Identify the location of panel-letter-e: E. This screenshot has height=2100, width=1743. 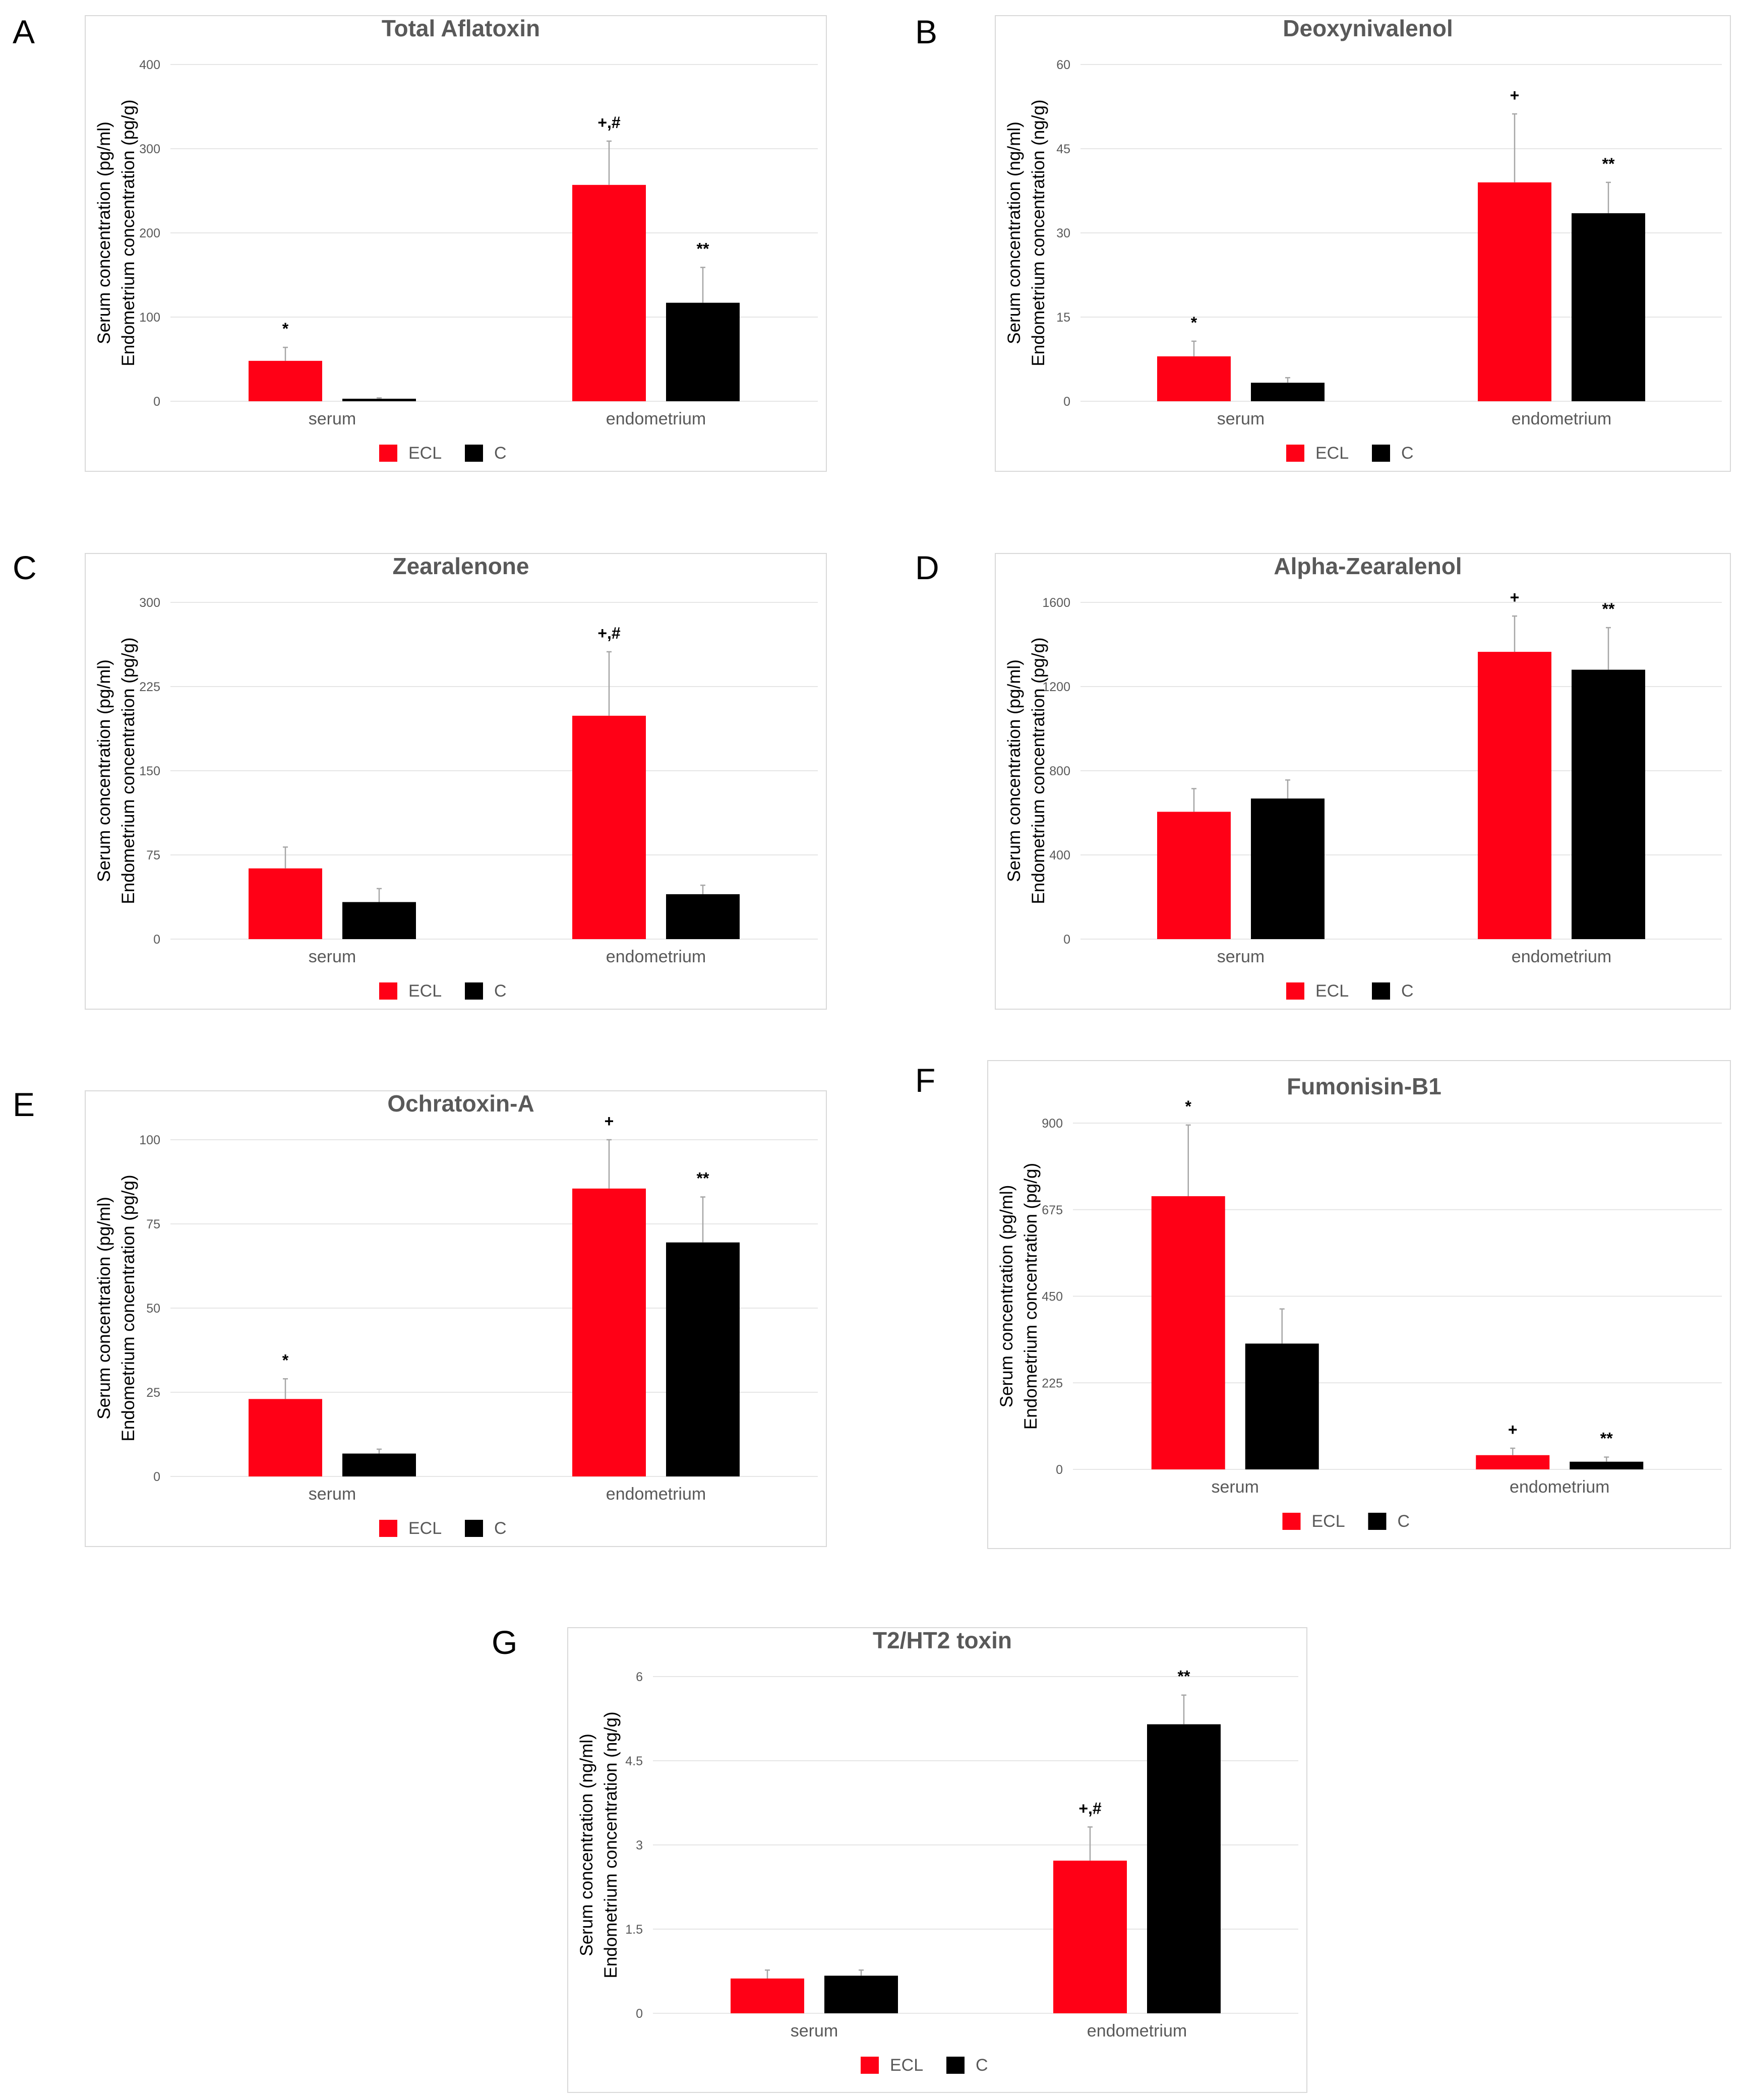
(24, 1104).